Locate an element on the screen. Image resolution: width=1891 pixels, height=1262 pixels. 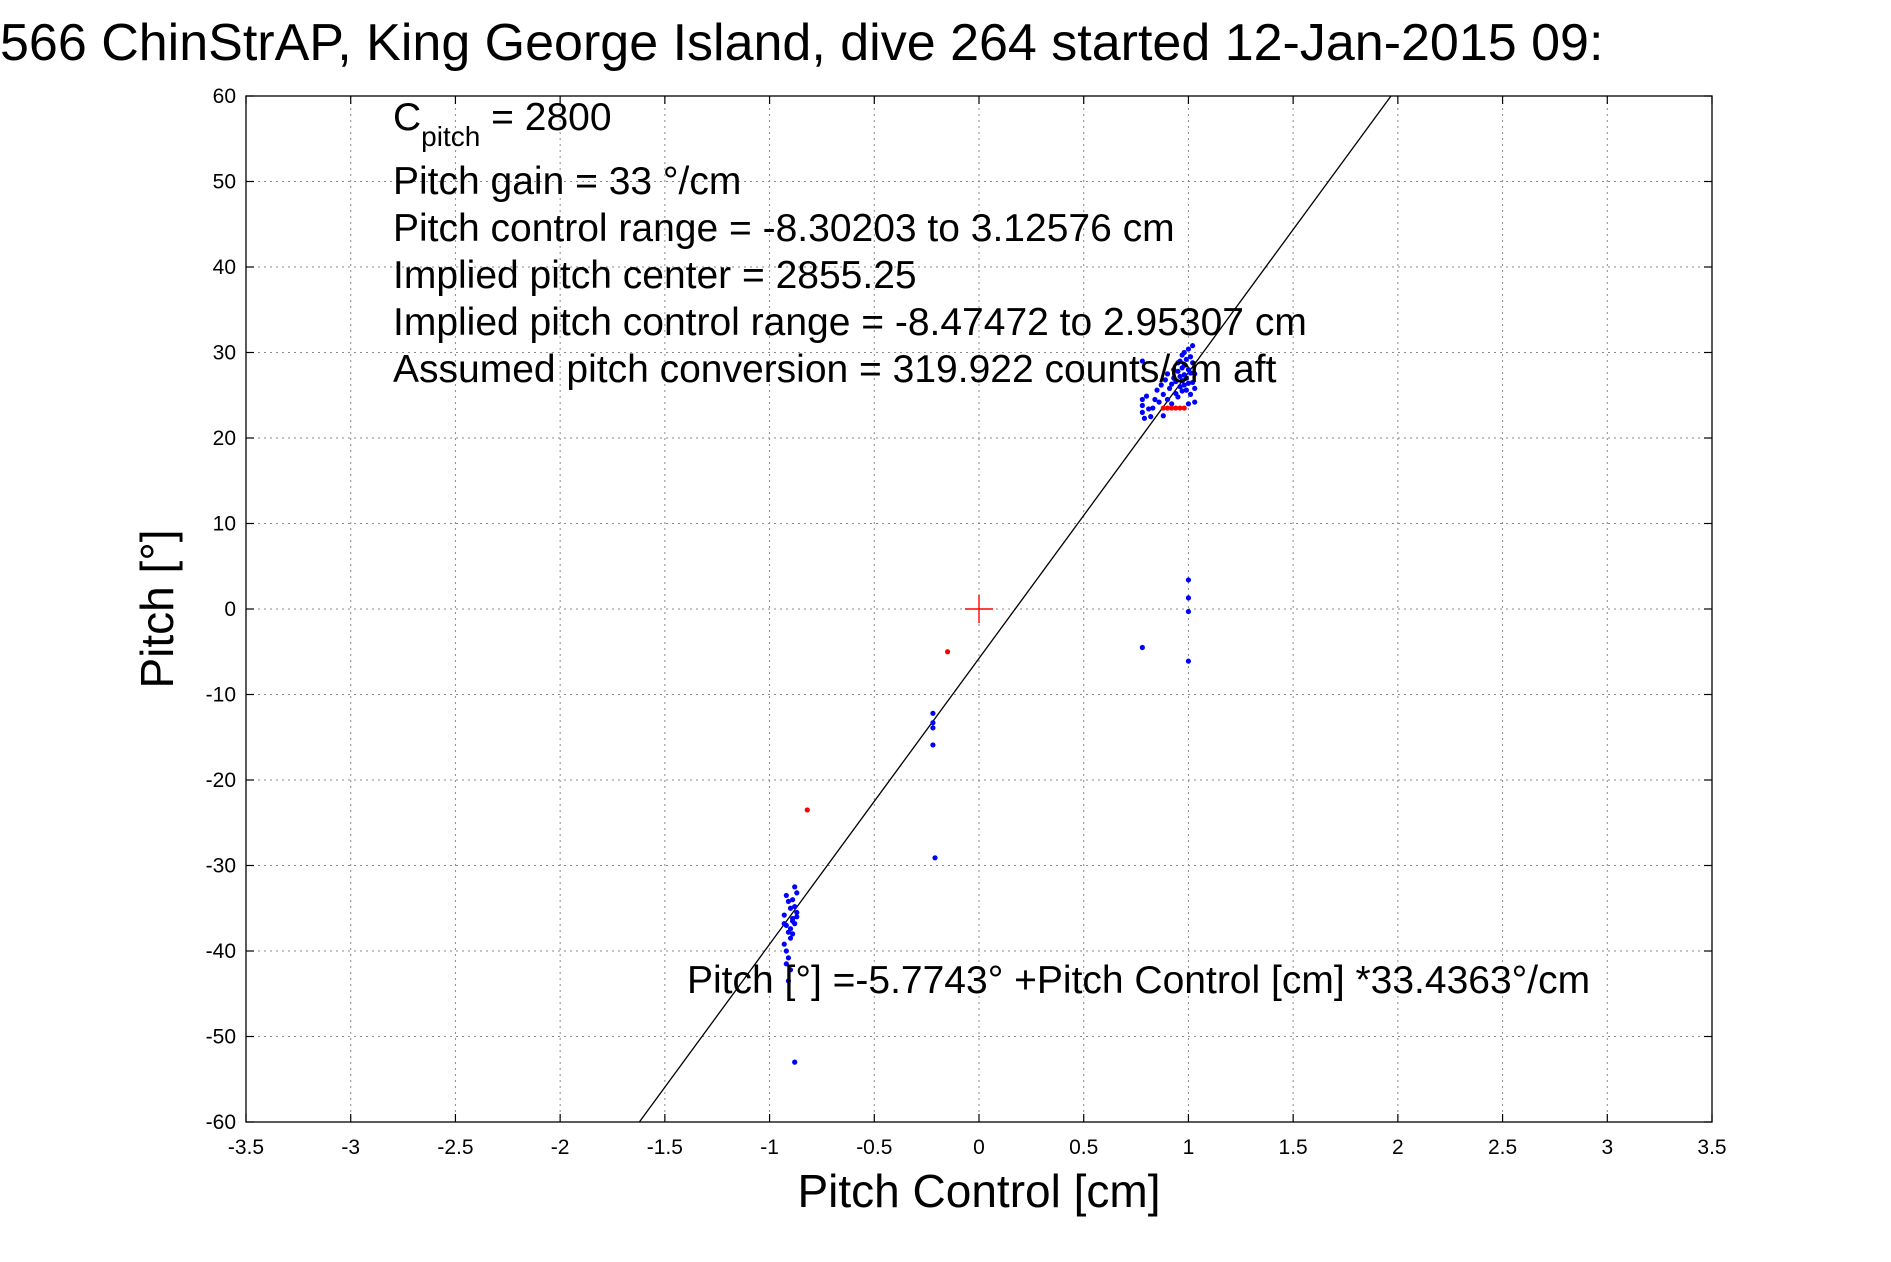
y-tick-label: 10 is located at coordinates (224, 524).